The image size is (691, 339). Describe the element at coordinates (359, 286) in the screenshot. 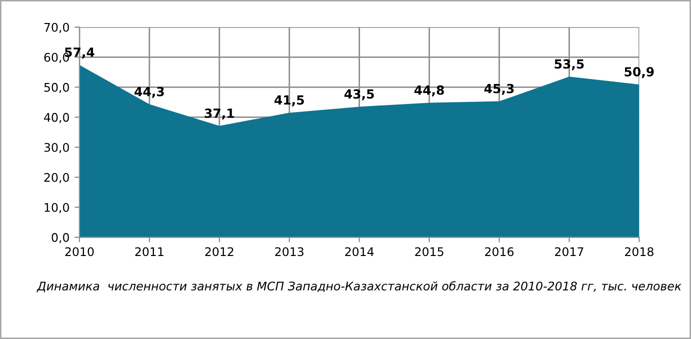

I see `text: Динамика численности занятых в МСП Западно-Казахстанской области за 2010-2018 гг, тыс. человек` at that location.